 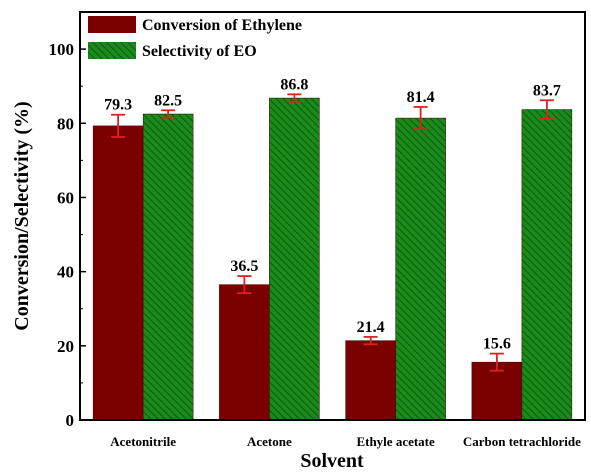 What do you see at coordinates (112, 50) in the screenshot?
I see `legend-swatch-selectivity` at bounding box center [112, 50].